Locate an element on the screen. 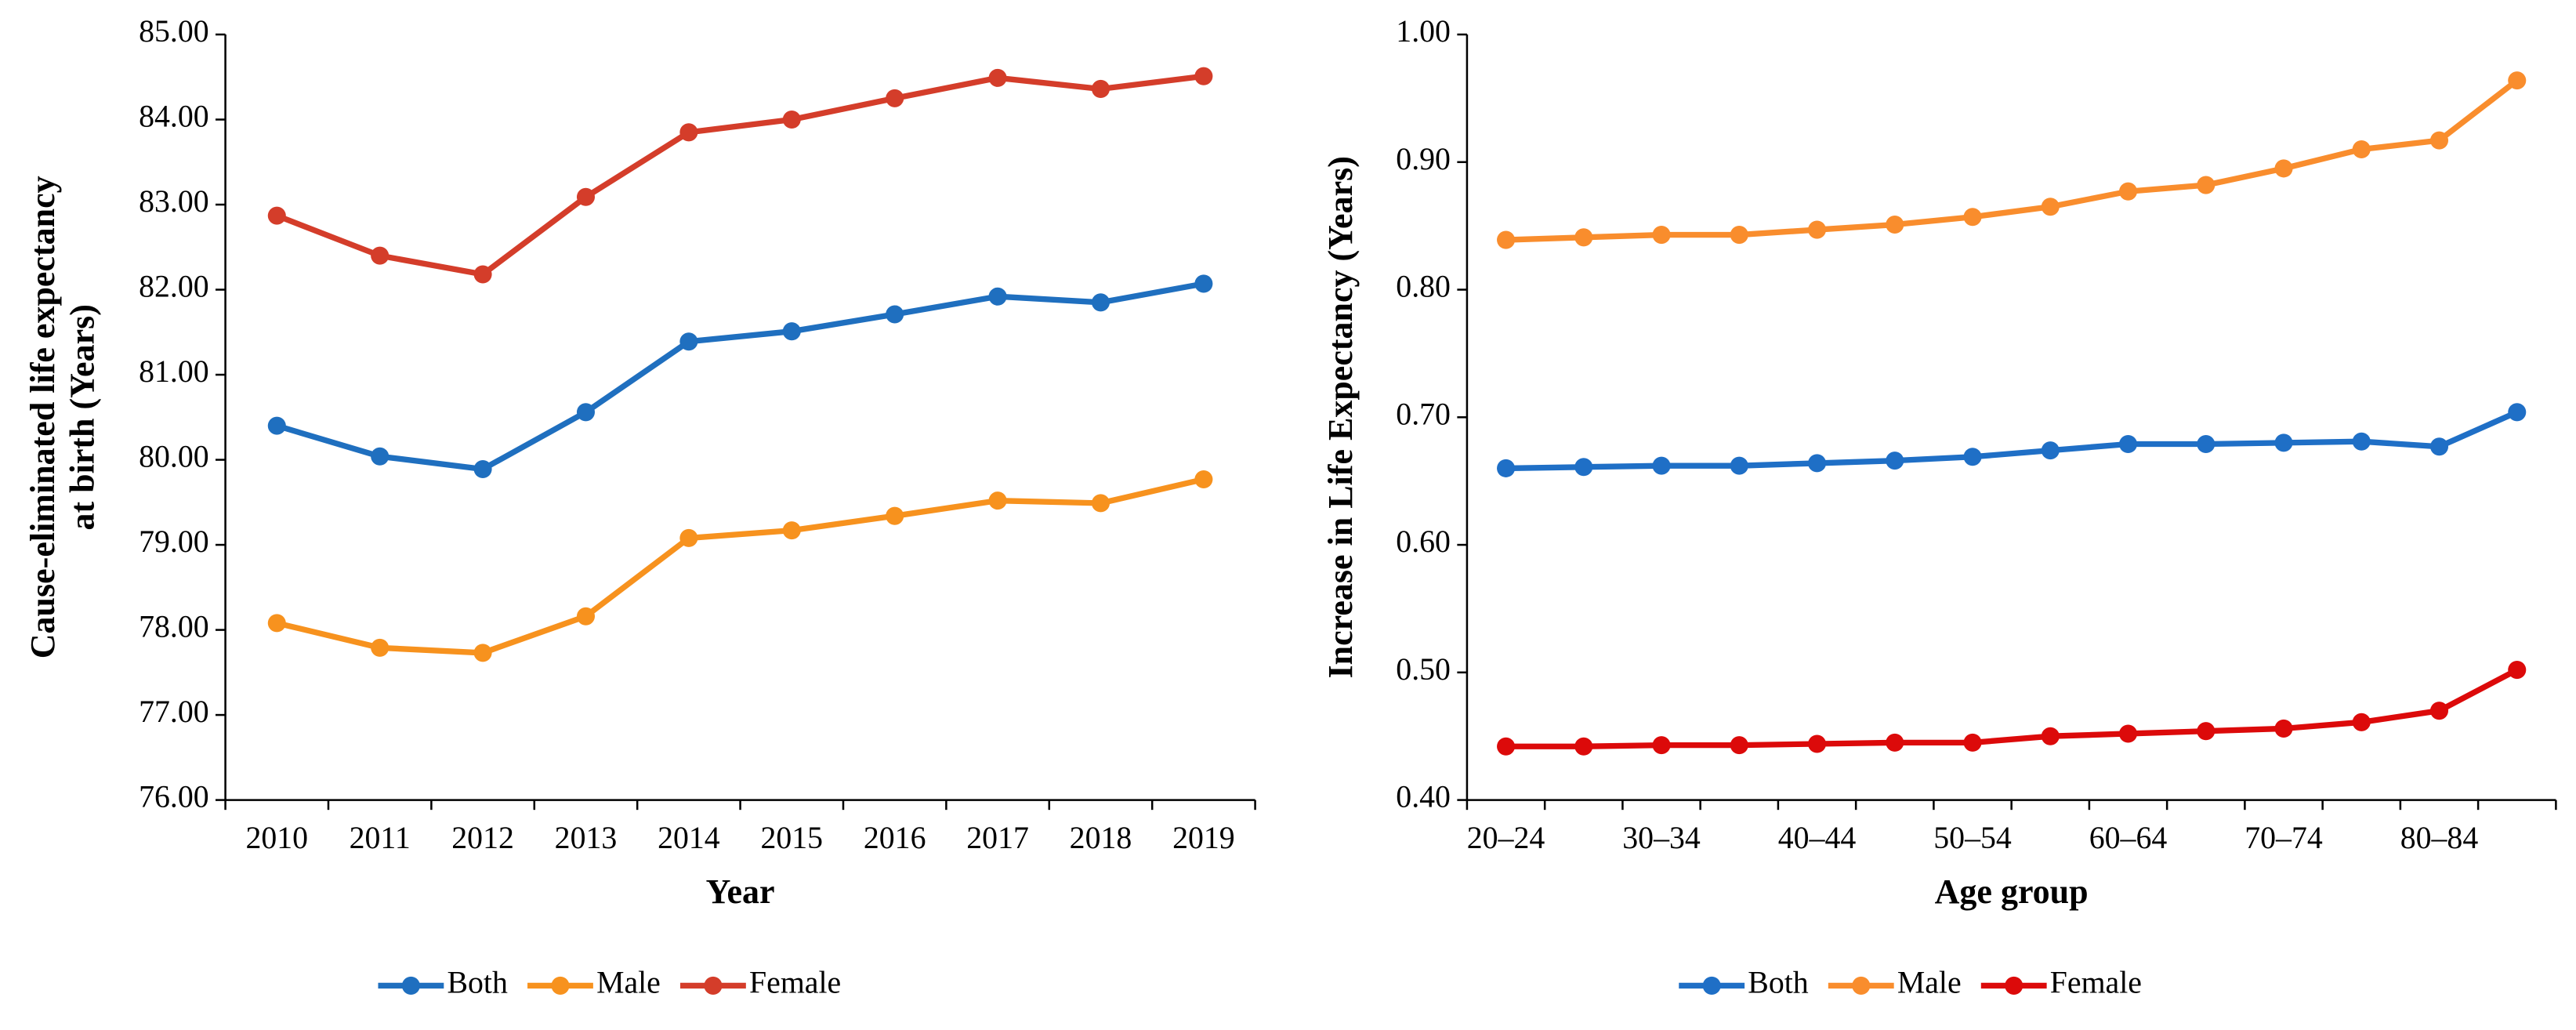 This screenshot has width=2576, height=1030. y-tick-label: 79.00 is located at coordinates (174, 541).